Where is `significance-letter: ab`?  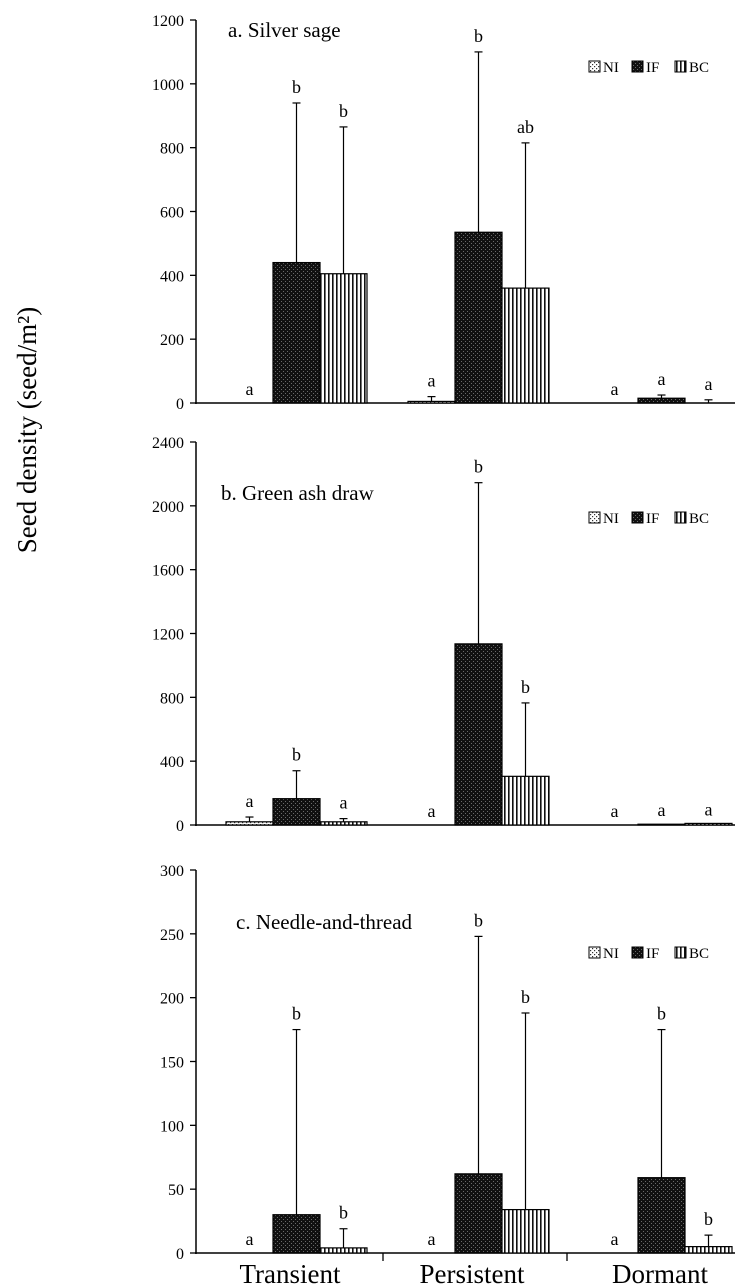
significance-letter: ab is located at coordinates (525, 127).